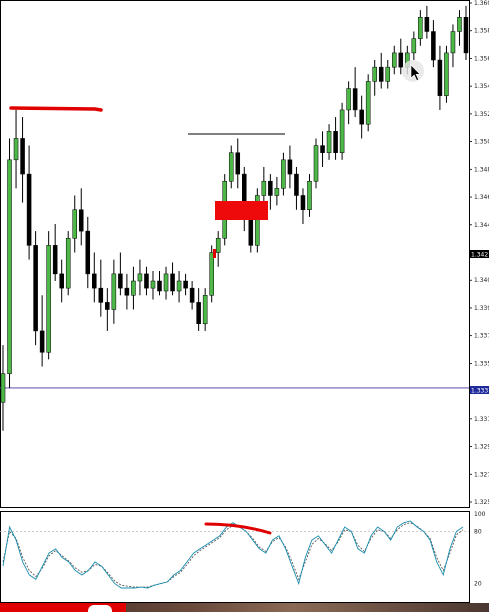  What do you see at coordinates (100, 608) in the screenshot?
I see `white-tab-shape` at bounding box center [100, 608].